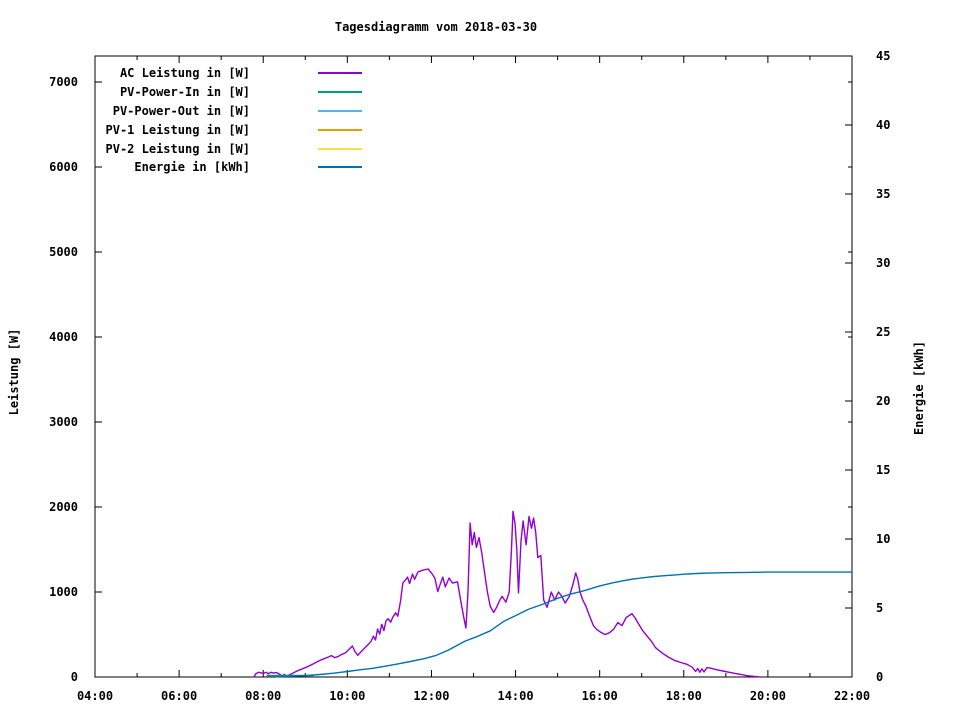 The image size is (960, 720). I want to click on y-left-tick-label: 6000, so click(63, 167).